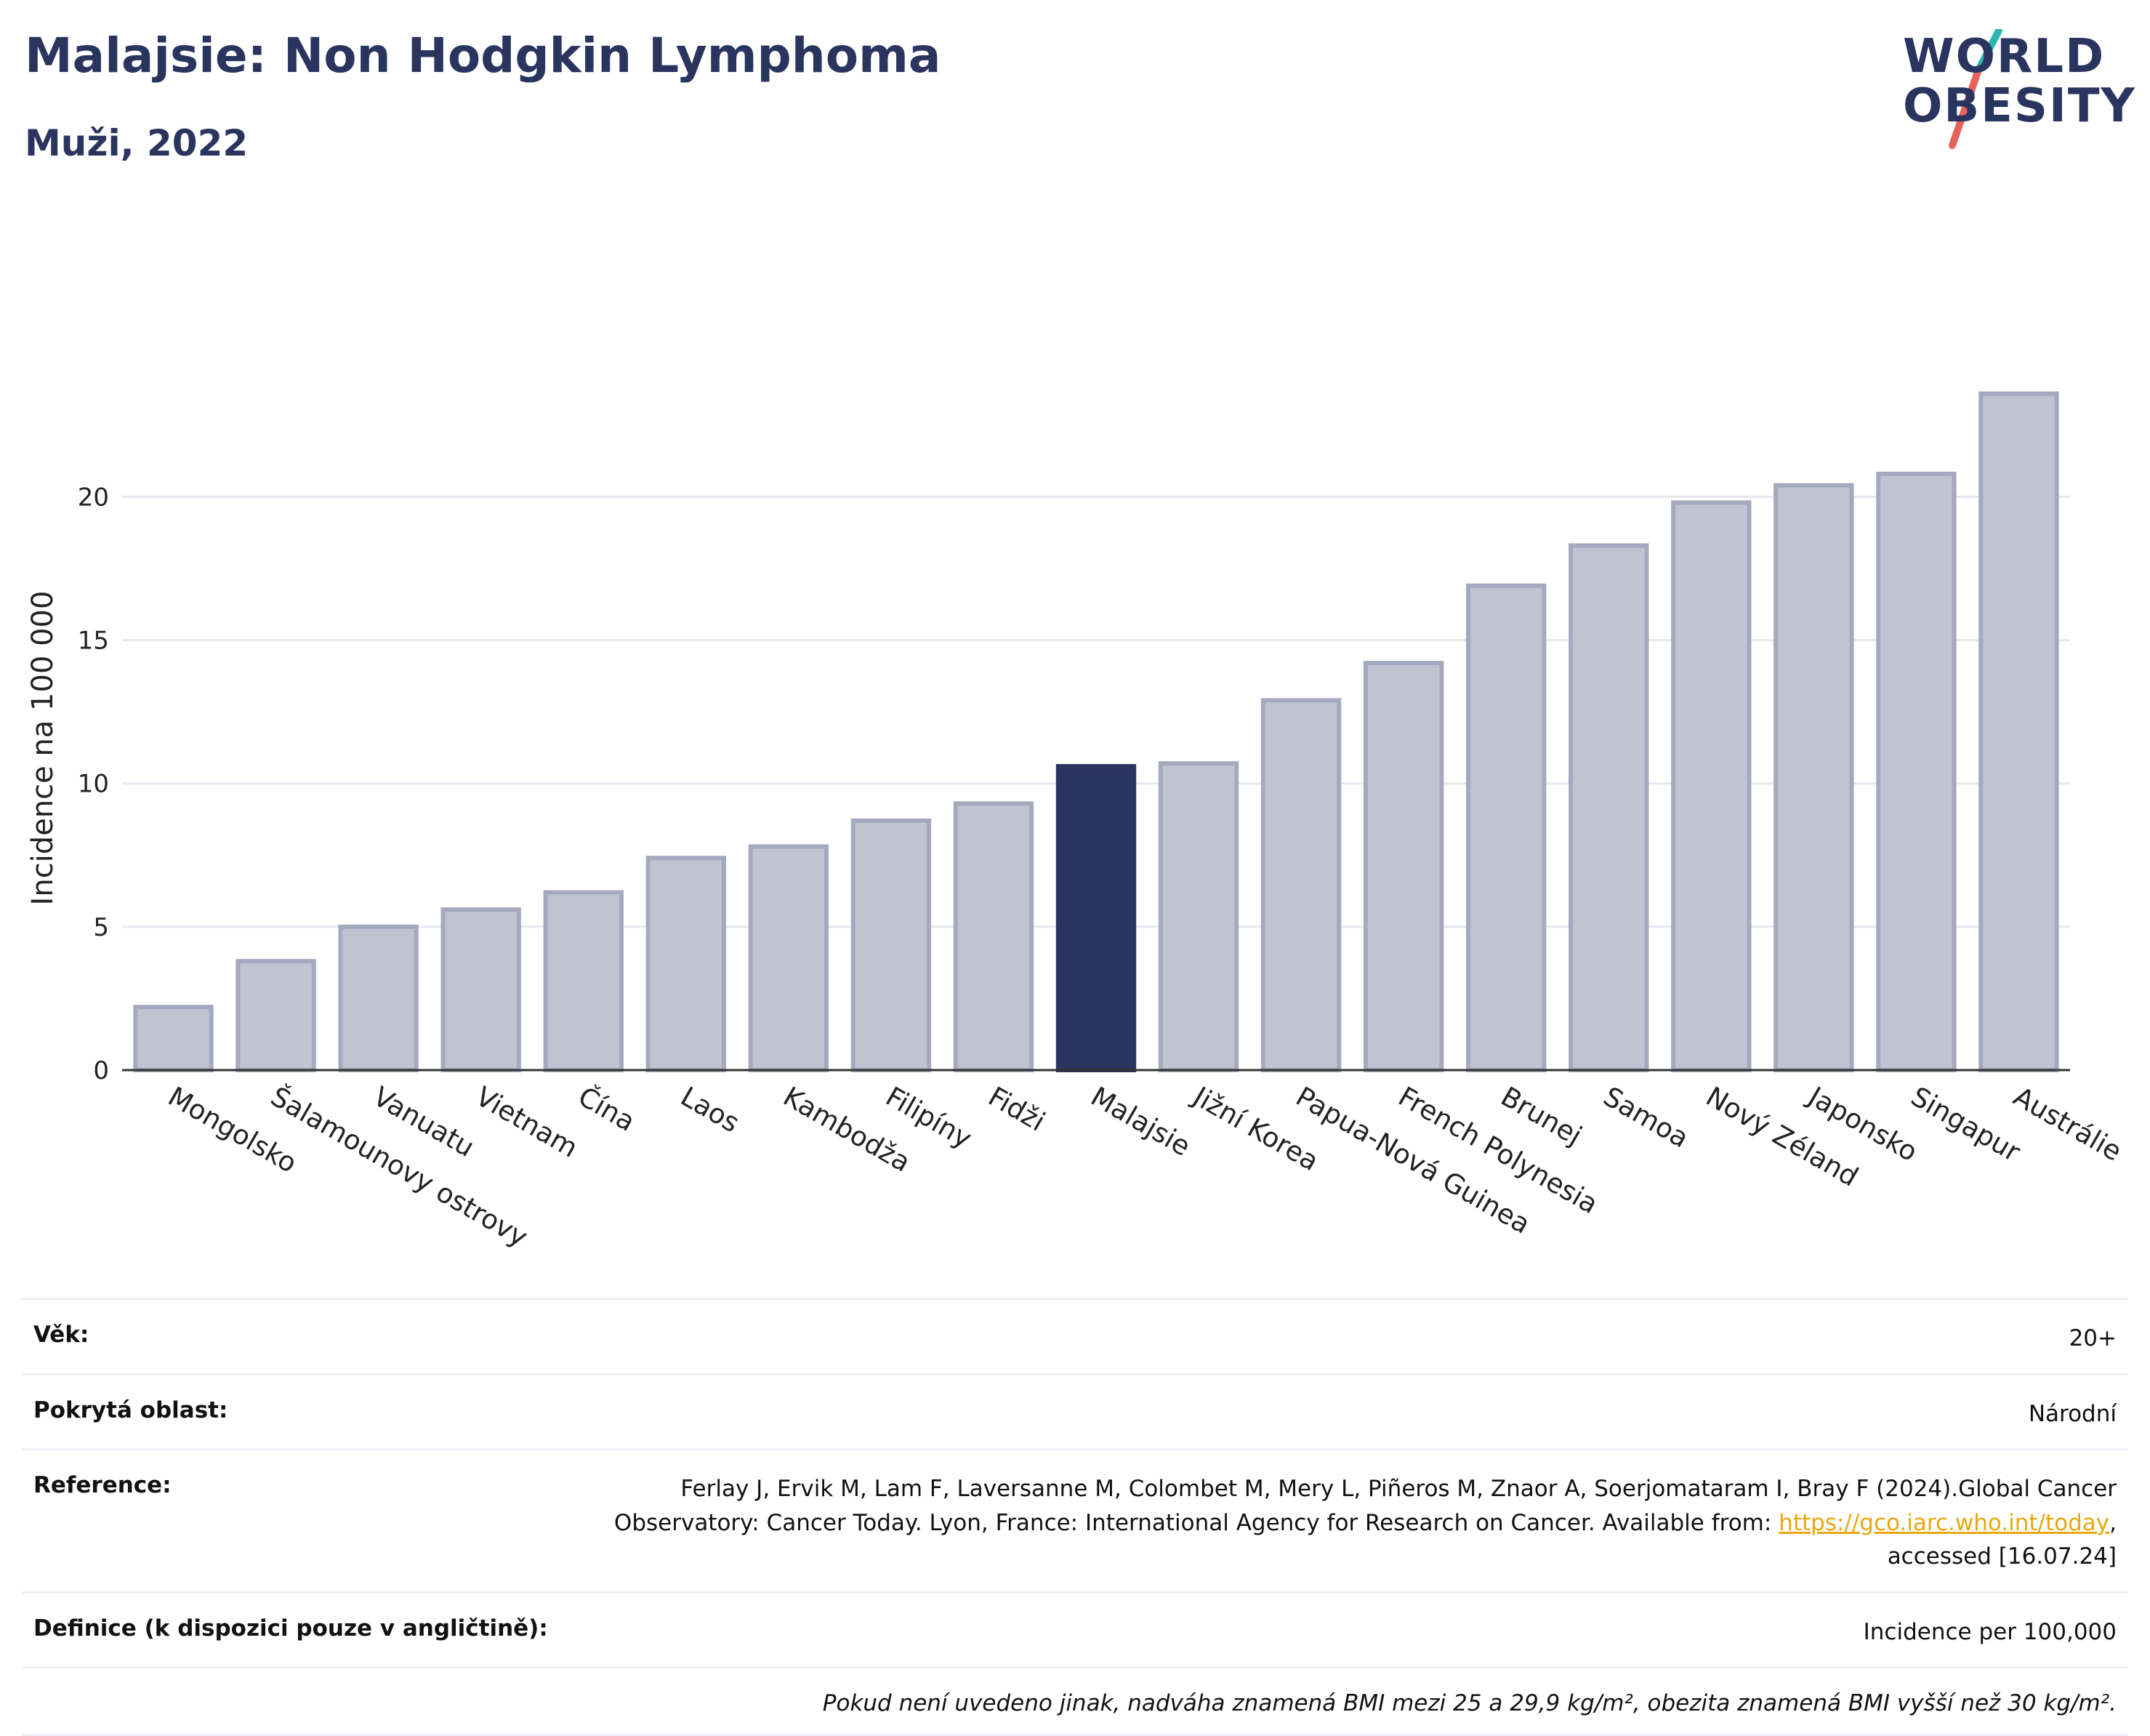 The width and height of the screenshot is (2150, 1736). What do you see at coordinates (1016, 1109) in the screenshot?
I see `x-tick-label: Fidži` at bounding box center [1016, 1109].